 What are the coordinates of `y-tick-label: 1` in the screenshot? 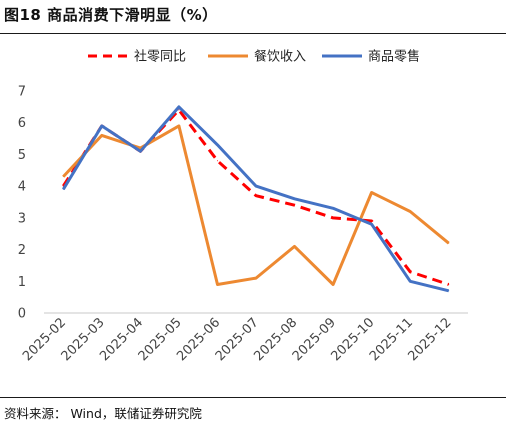 It's located at (22, 282).